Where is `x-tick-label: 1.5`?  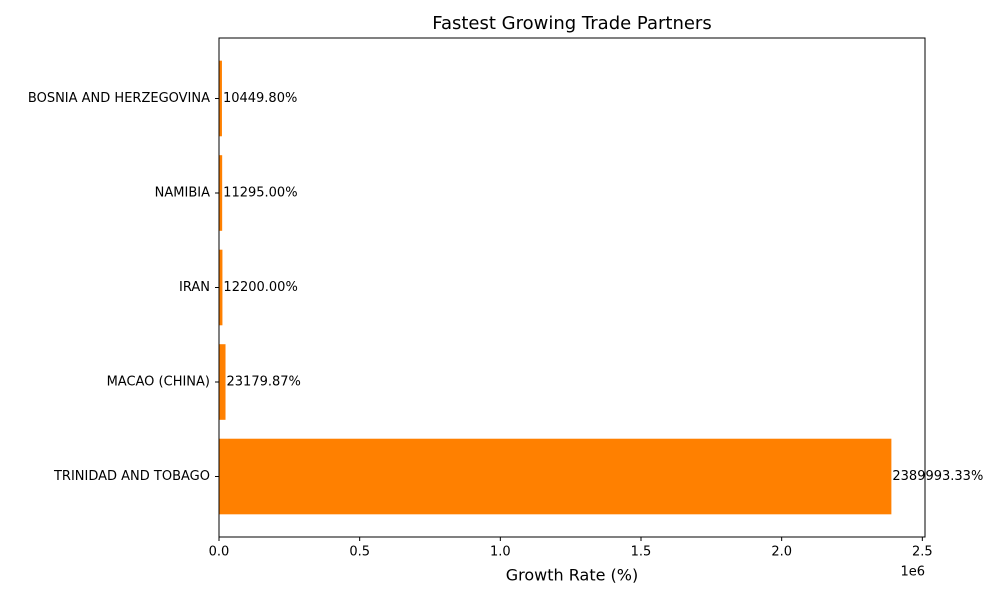 x-tick-label: 1.5 is located at coordinates (641, 552).